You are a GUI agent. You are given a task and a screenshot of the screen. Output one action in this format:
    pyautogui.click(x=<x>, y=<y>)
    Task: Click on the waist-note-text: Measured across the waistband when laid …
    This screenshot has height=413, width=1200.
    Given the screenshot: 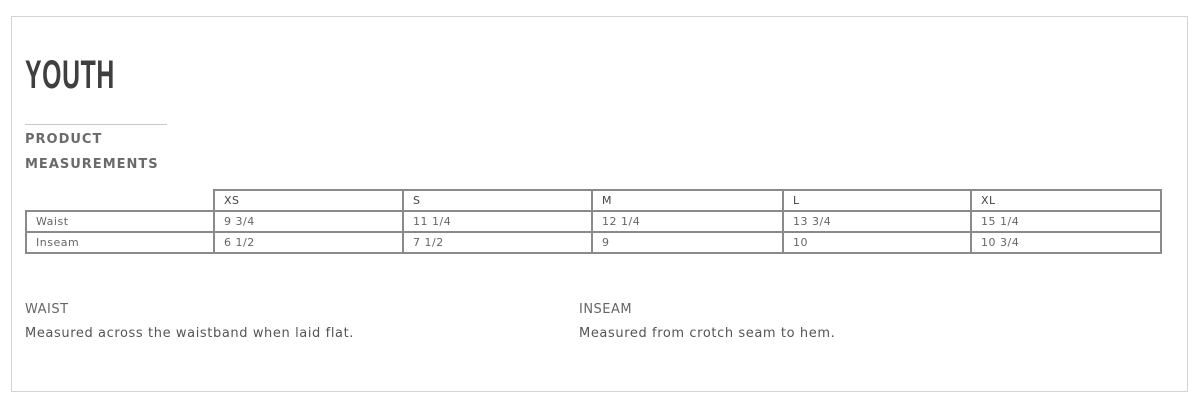 What is the action you would take?
    pyautogui.click(x=190, y=333)
    